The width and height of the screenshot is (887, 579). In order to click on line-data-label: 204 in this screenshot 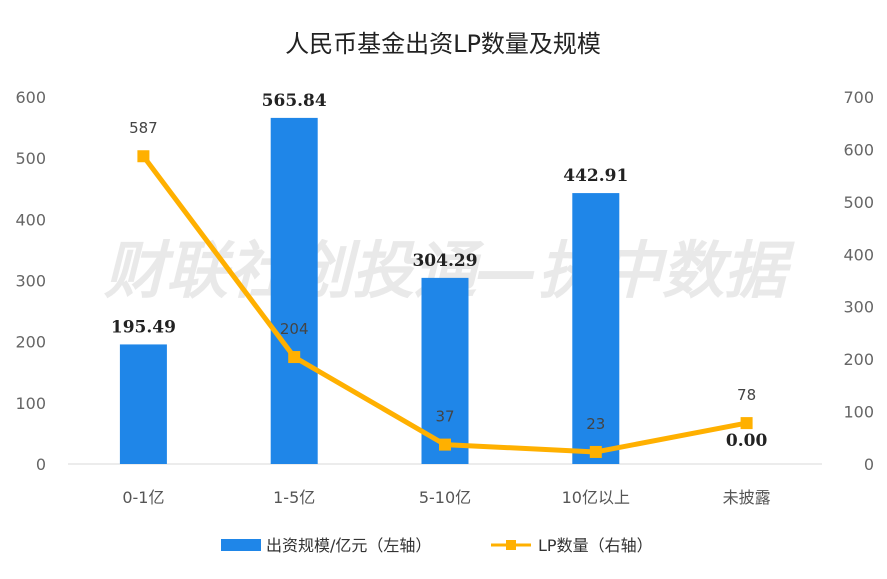, I will do `click(294, 329)`.